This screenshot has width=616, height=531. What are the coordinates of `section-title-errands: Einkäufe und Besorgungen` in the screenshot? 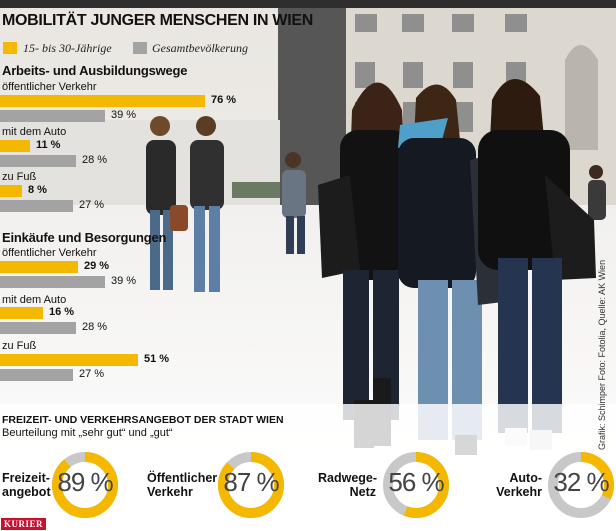 It's located at (84, 237).